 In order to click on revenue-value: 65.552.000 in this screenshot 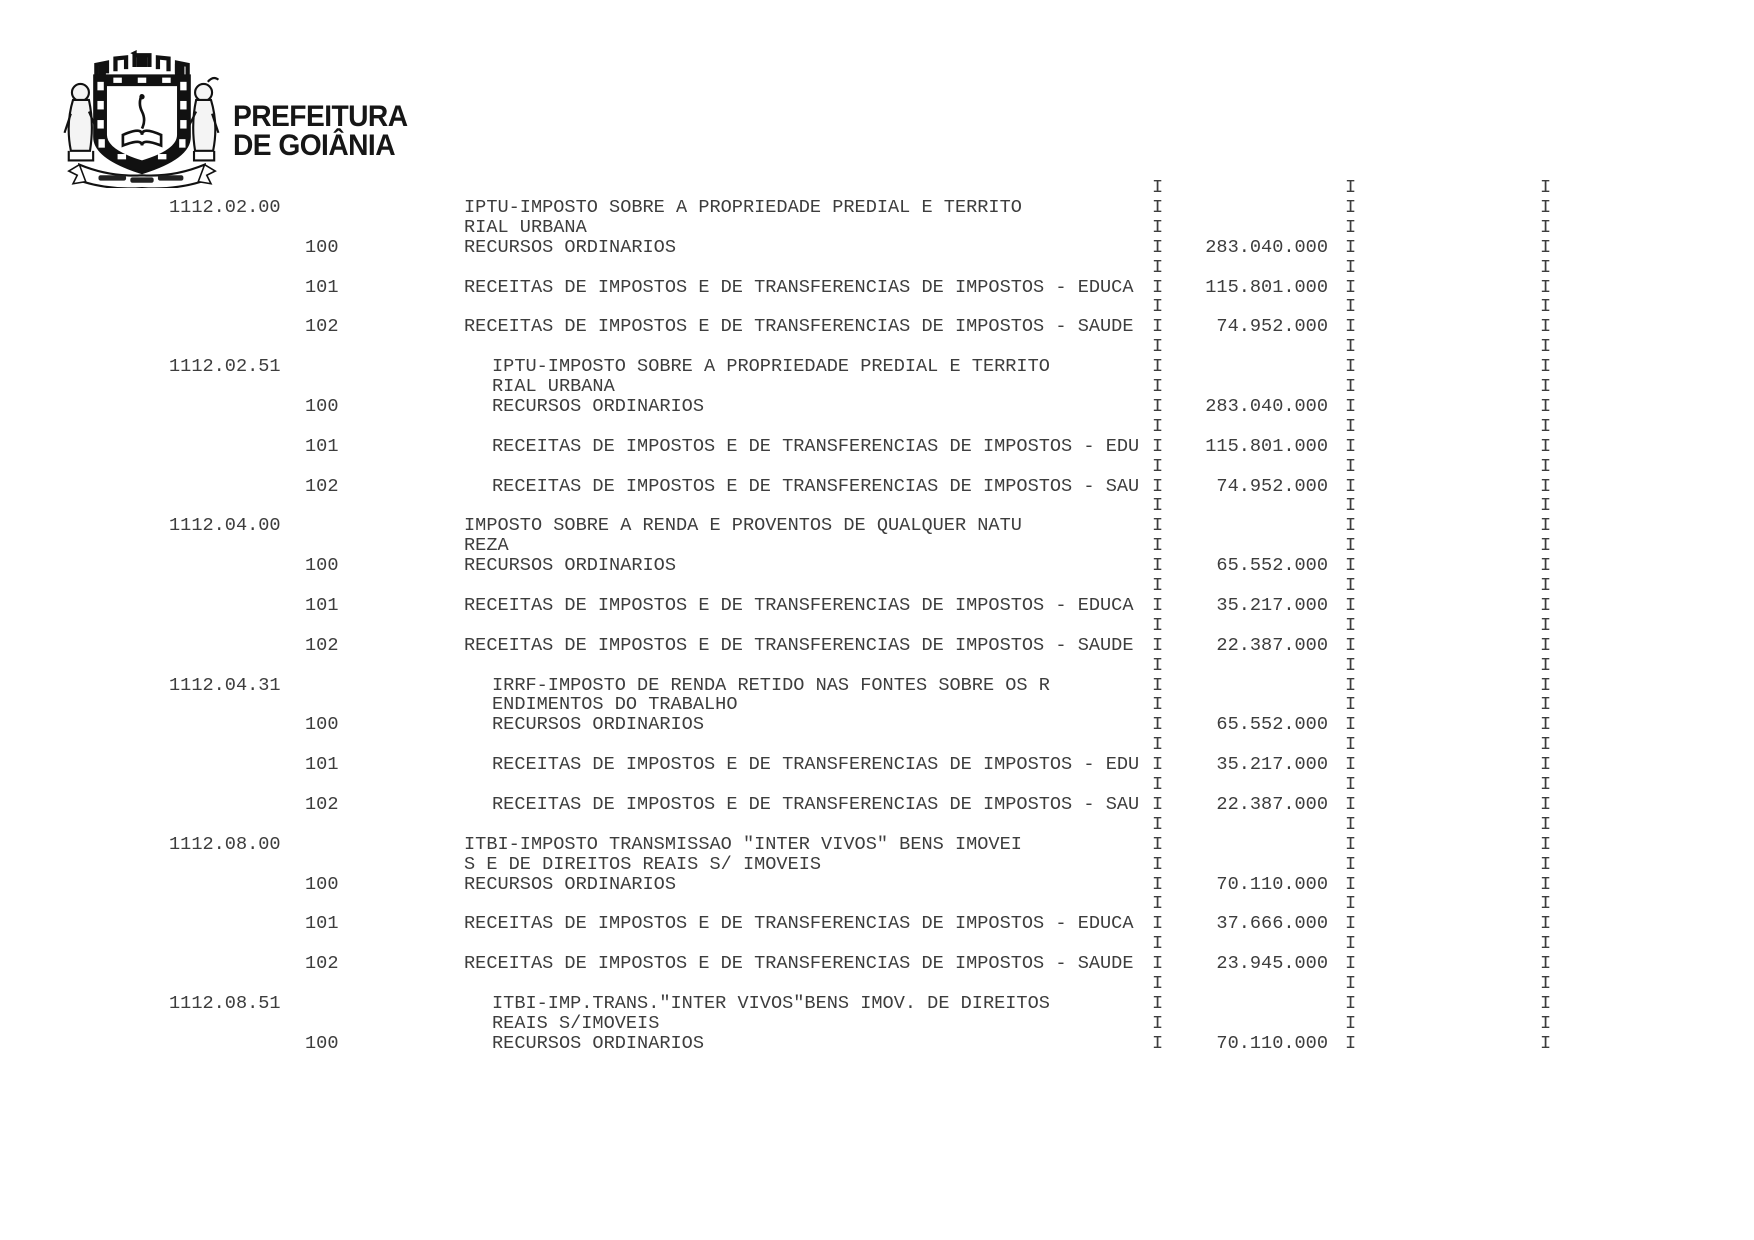, I will do `click(1272, 566)`.